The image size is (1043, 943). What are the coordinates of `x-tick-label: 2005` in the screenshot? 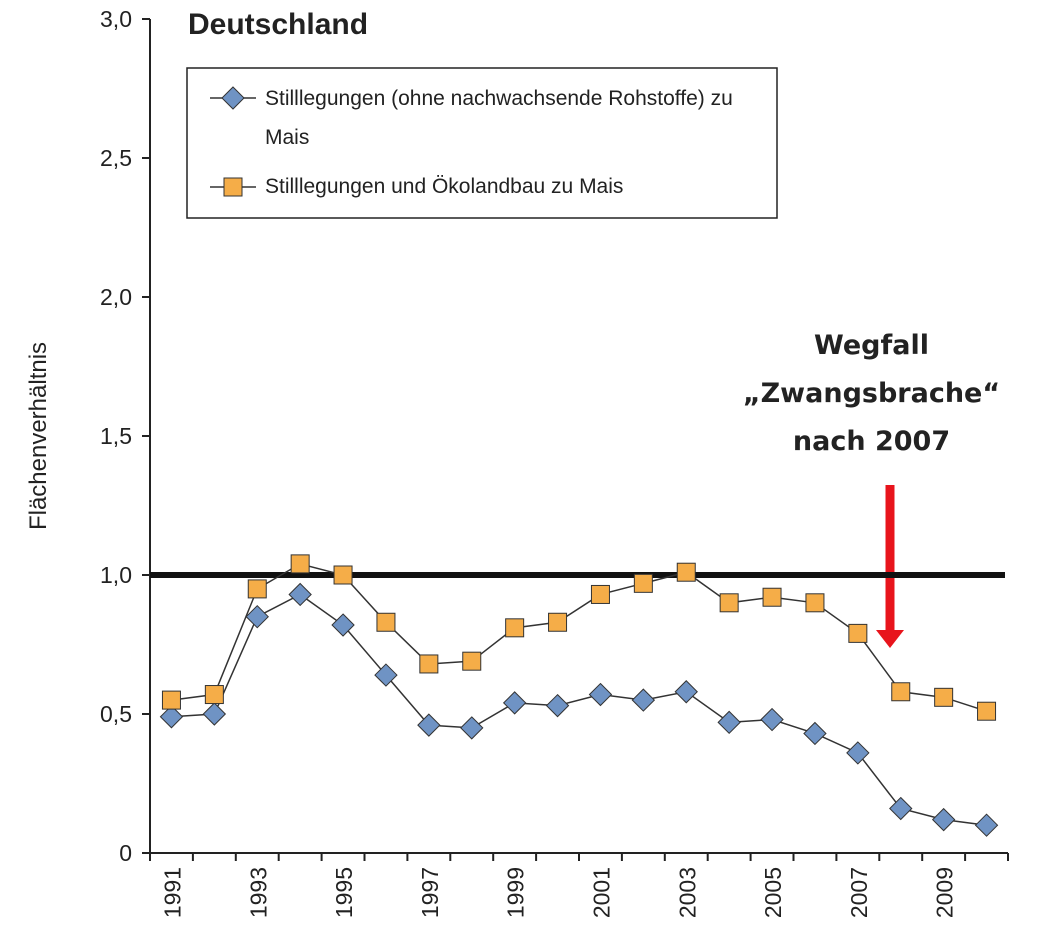 It's located at (773, 892).